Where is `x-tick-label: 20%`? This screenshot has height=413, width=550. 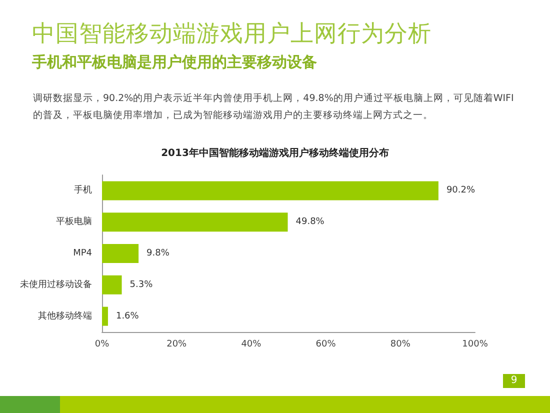 x-tick-label: 20% is located at coordinates (177, 345).